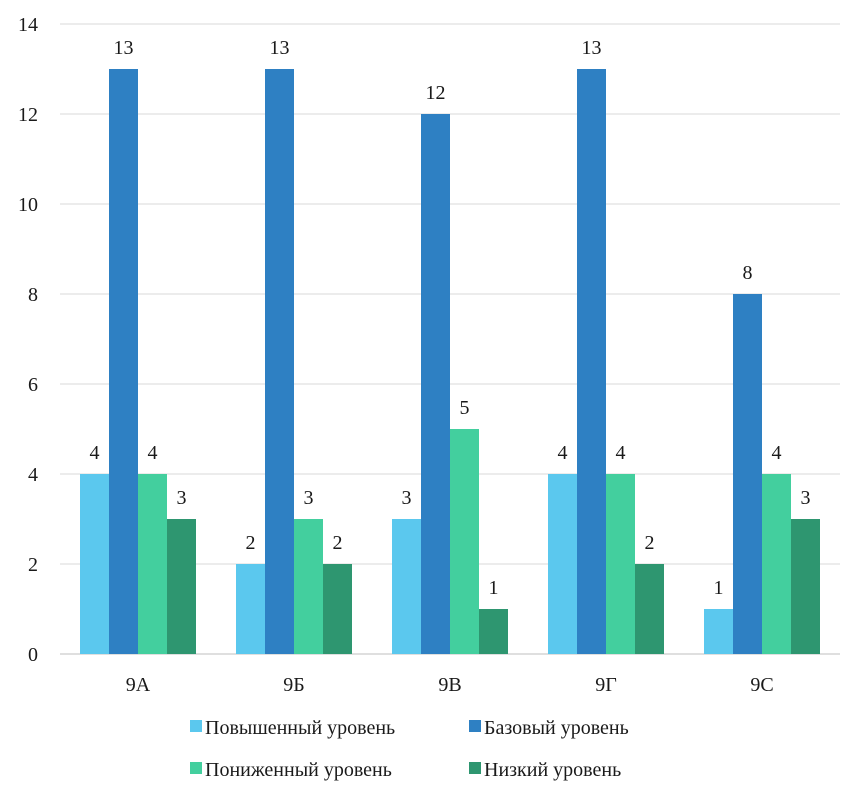  What do you see at coordinates (436, 93) in the screenshot?
I see `data-label: 12` at bounding box center [436, 93].